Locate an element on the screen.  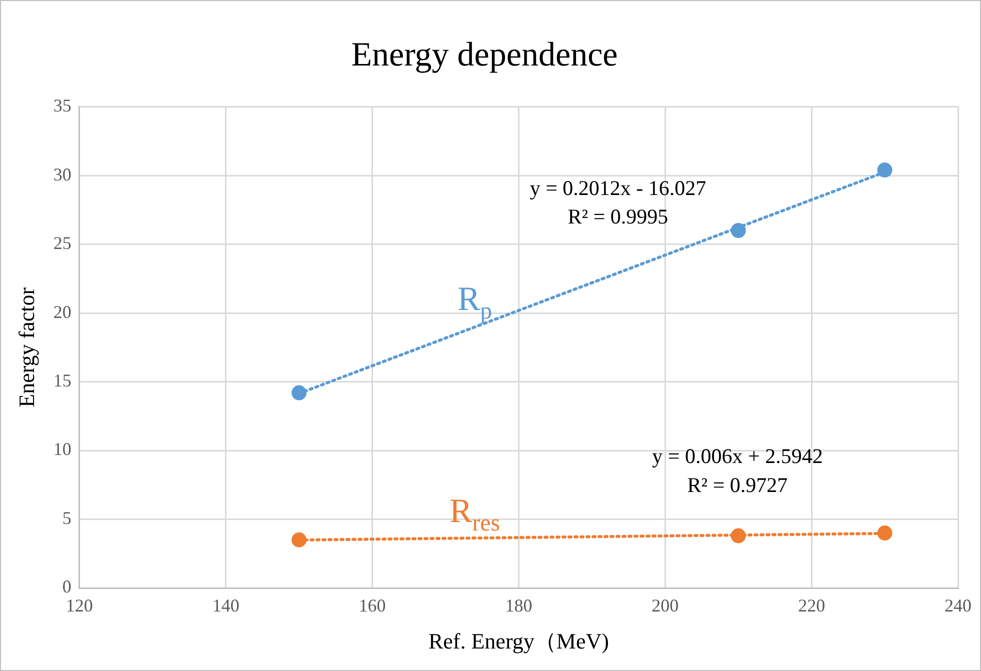
y-tick-label: 10 is located at coordinates (62, 449).